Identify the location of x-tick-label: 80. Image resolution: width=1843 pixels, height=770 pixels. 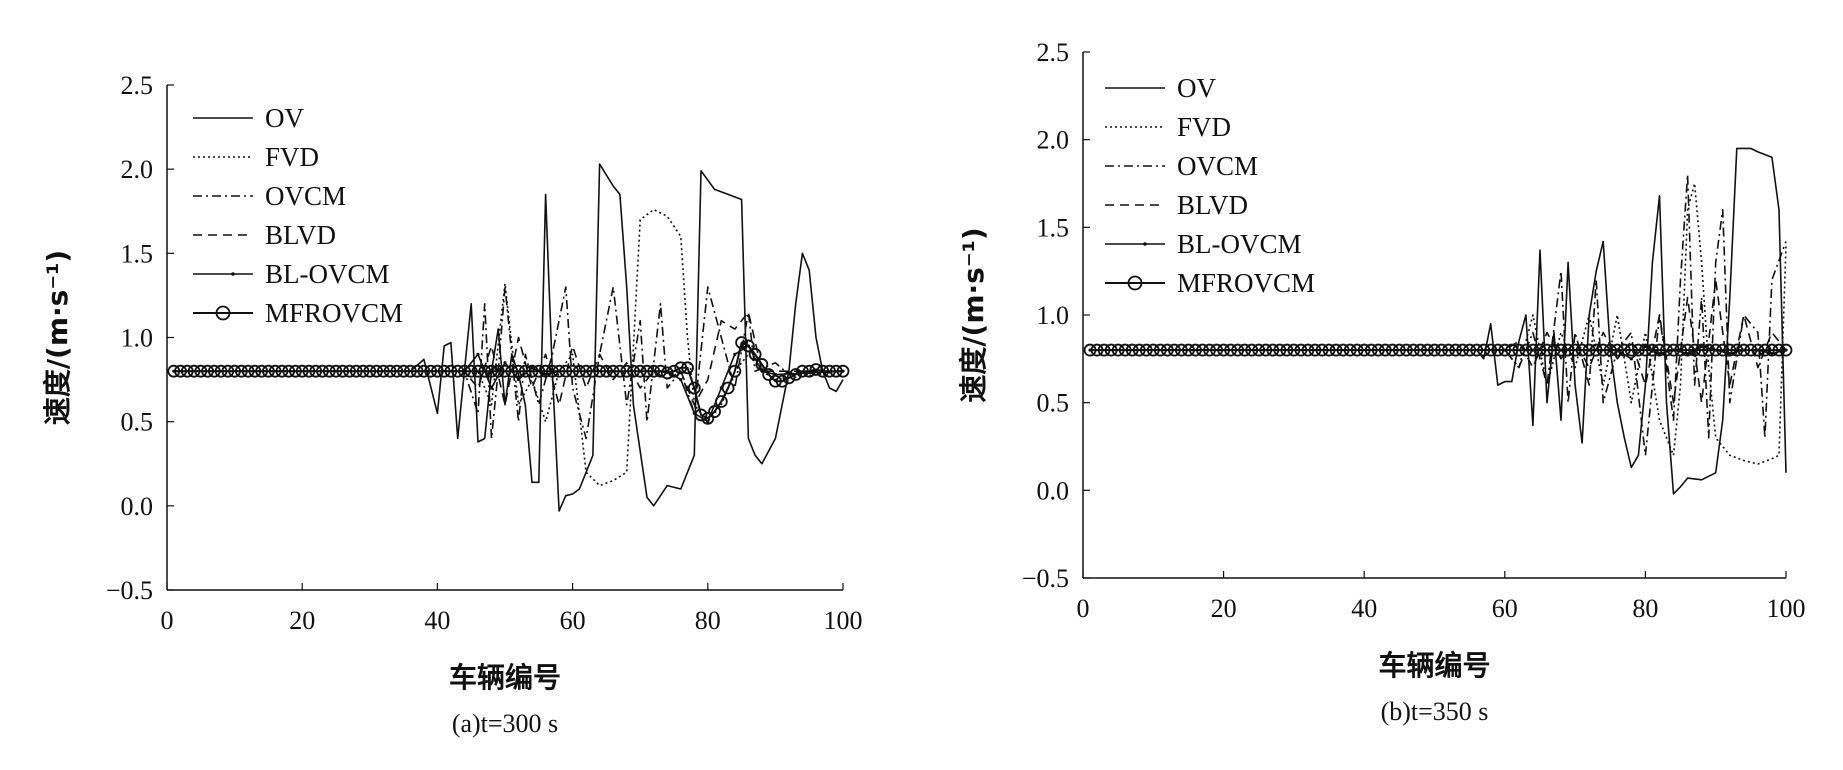
(1645, 608).